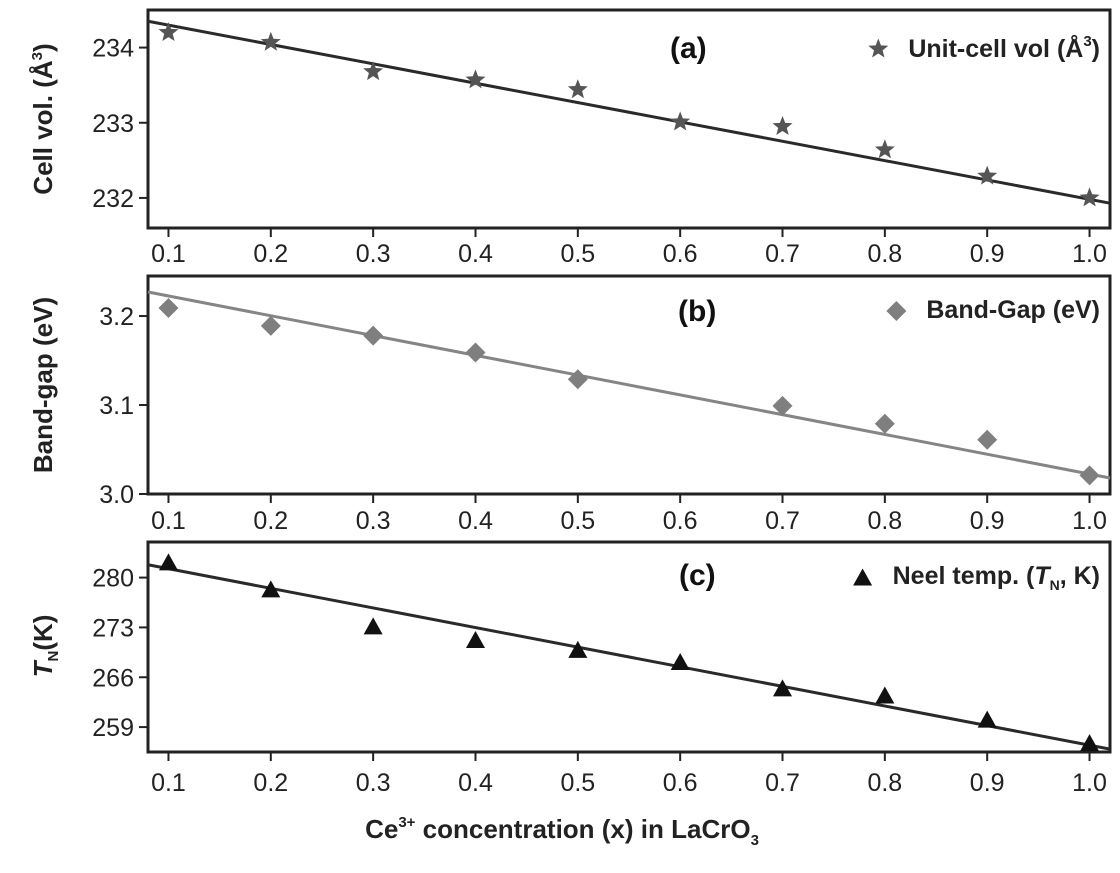 The width and height of the screenshot is (1120, 873). I want to click on y-tick-label-b: 3.0, so click(116, 495).